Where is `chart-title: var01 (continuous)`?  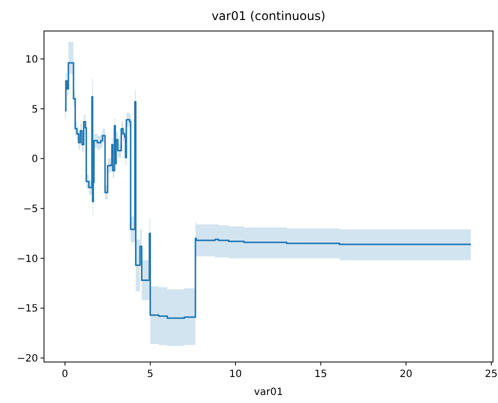
chart-title: var01 (continuous) is located at coordinates (269, 16).